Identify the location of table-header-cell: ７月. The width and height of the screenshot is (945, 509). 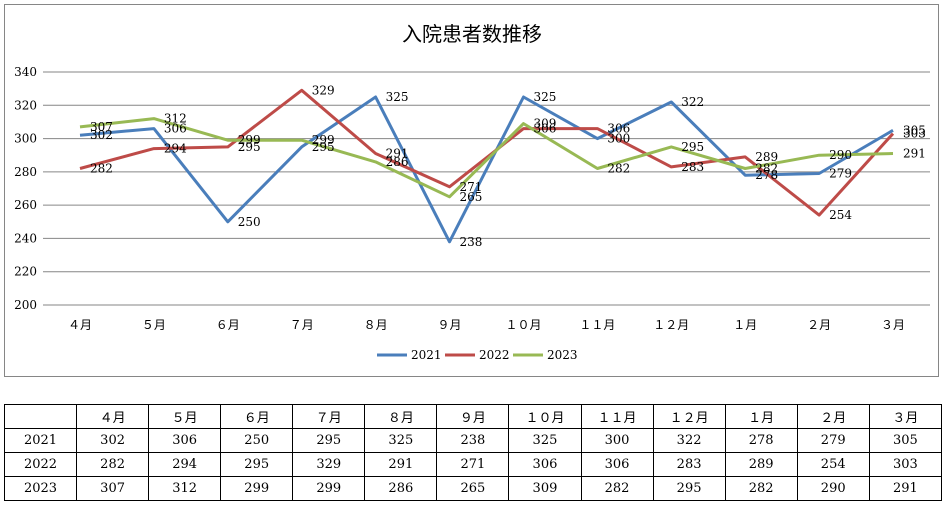
(329, 416).